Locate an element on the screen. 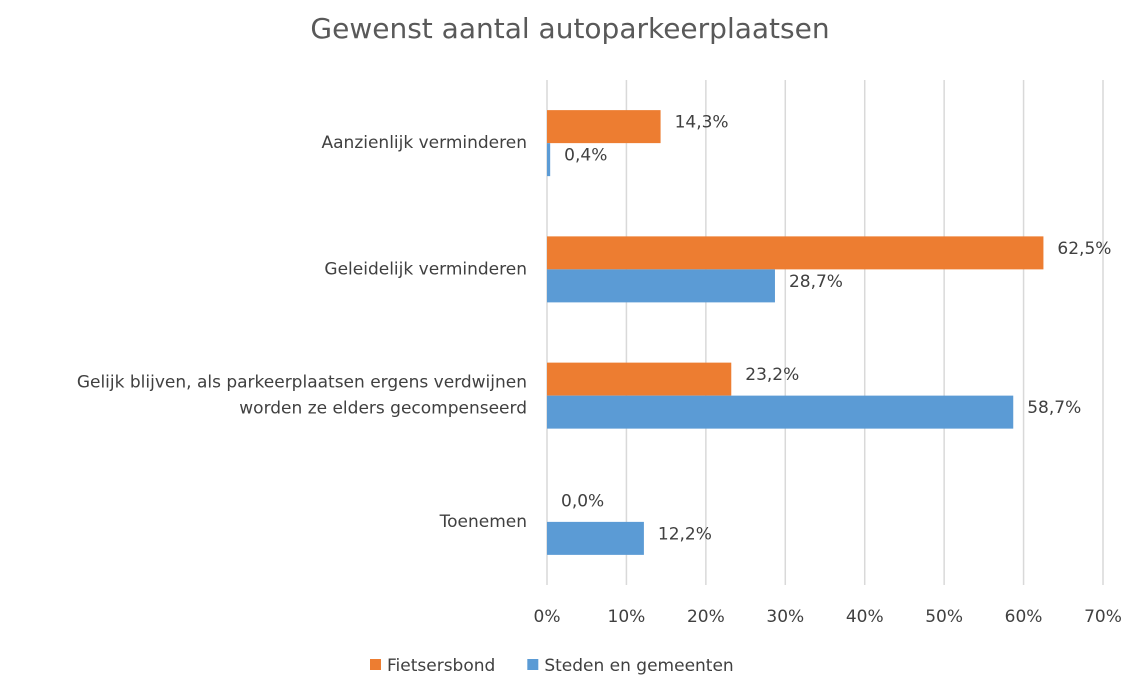  data-label: 62,5% is located at coordinates (1084, 249).